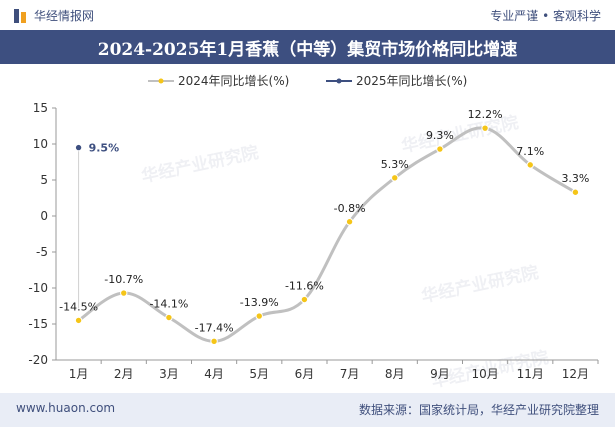 The width and height of the screenshot is (615, 427). Describe the element at coordinates (485, 114) in the screenshot. I see `series-2024-label-9: 12.2%` at that location.